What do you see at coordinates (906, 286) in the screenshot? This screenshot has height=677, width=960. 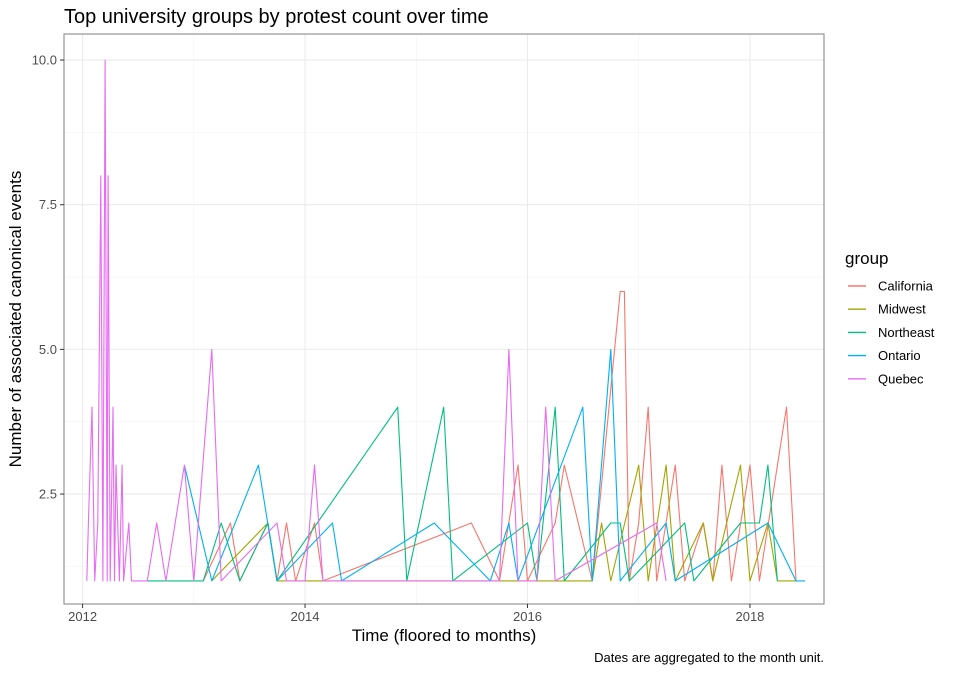 I see `legend-label-california: California` at bounding box center [906, 286].